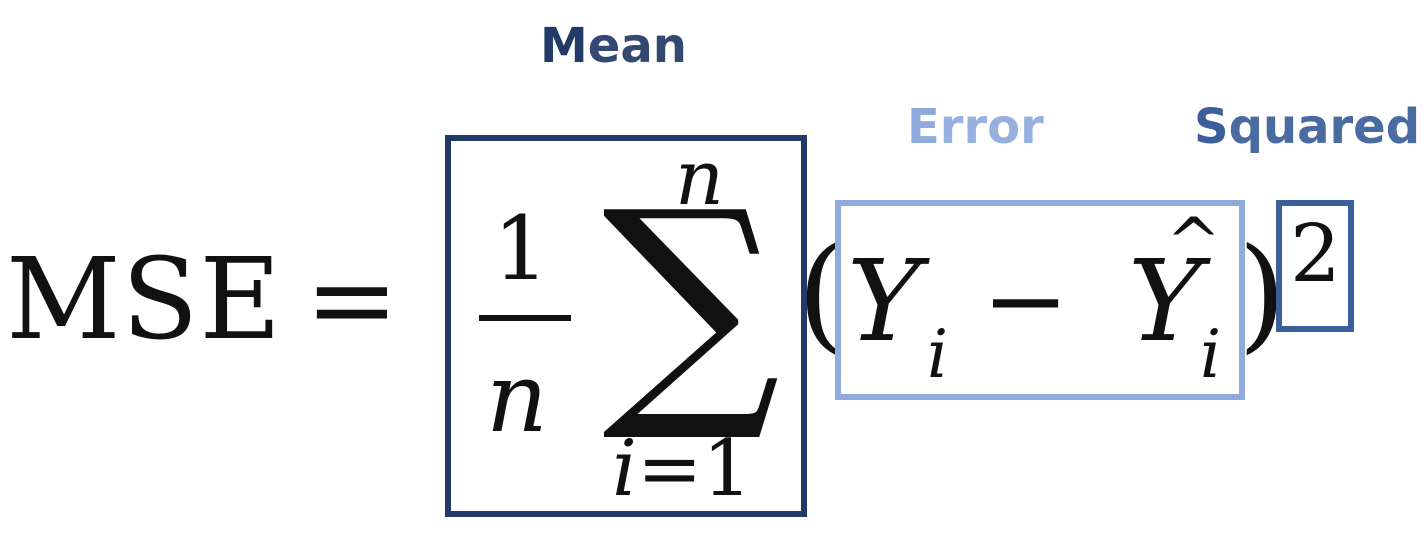 The height and width of the screenshot is (546, 1424). I want to click on minus-sign: −, so click(1026, 300).